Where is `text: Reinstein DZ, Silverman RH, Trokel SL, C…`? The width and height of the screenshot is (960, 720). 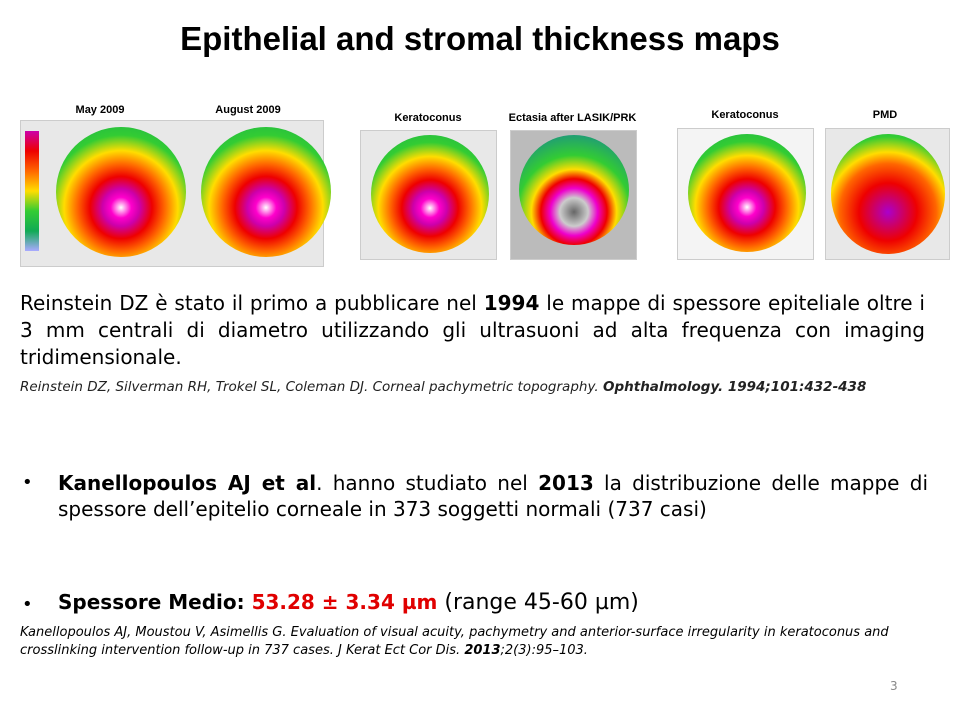
text: Reinstein DZ, Silverman RH, Trokel SL, C… is located at coordinates (311, 387).